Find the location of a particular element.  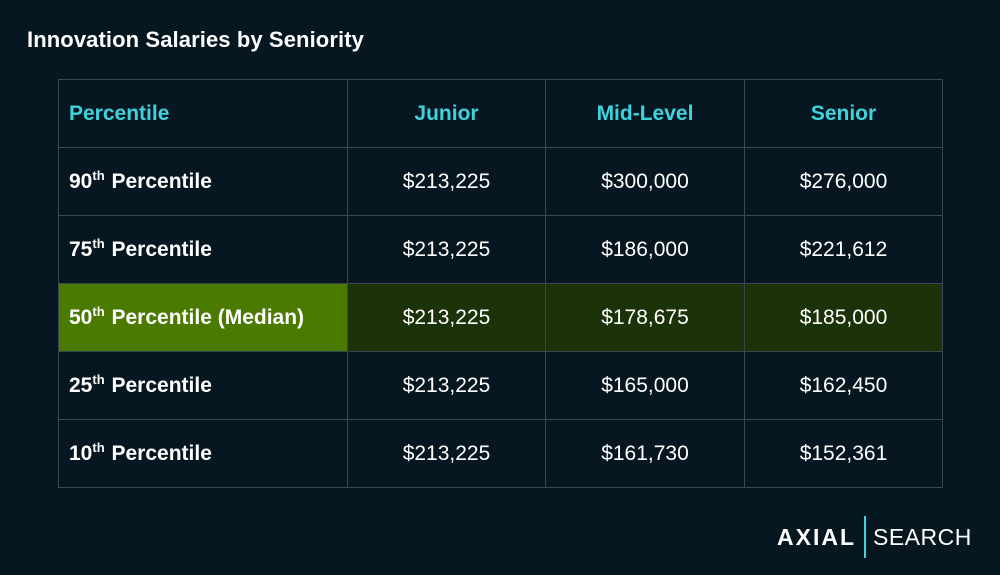

cell-senior: $185,000 is located at coordinates (843, 317).